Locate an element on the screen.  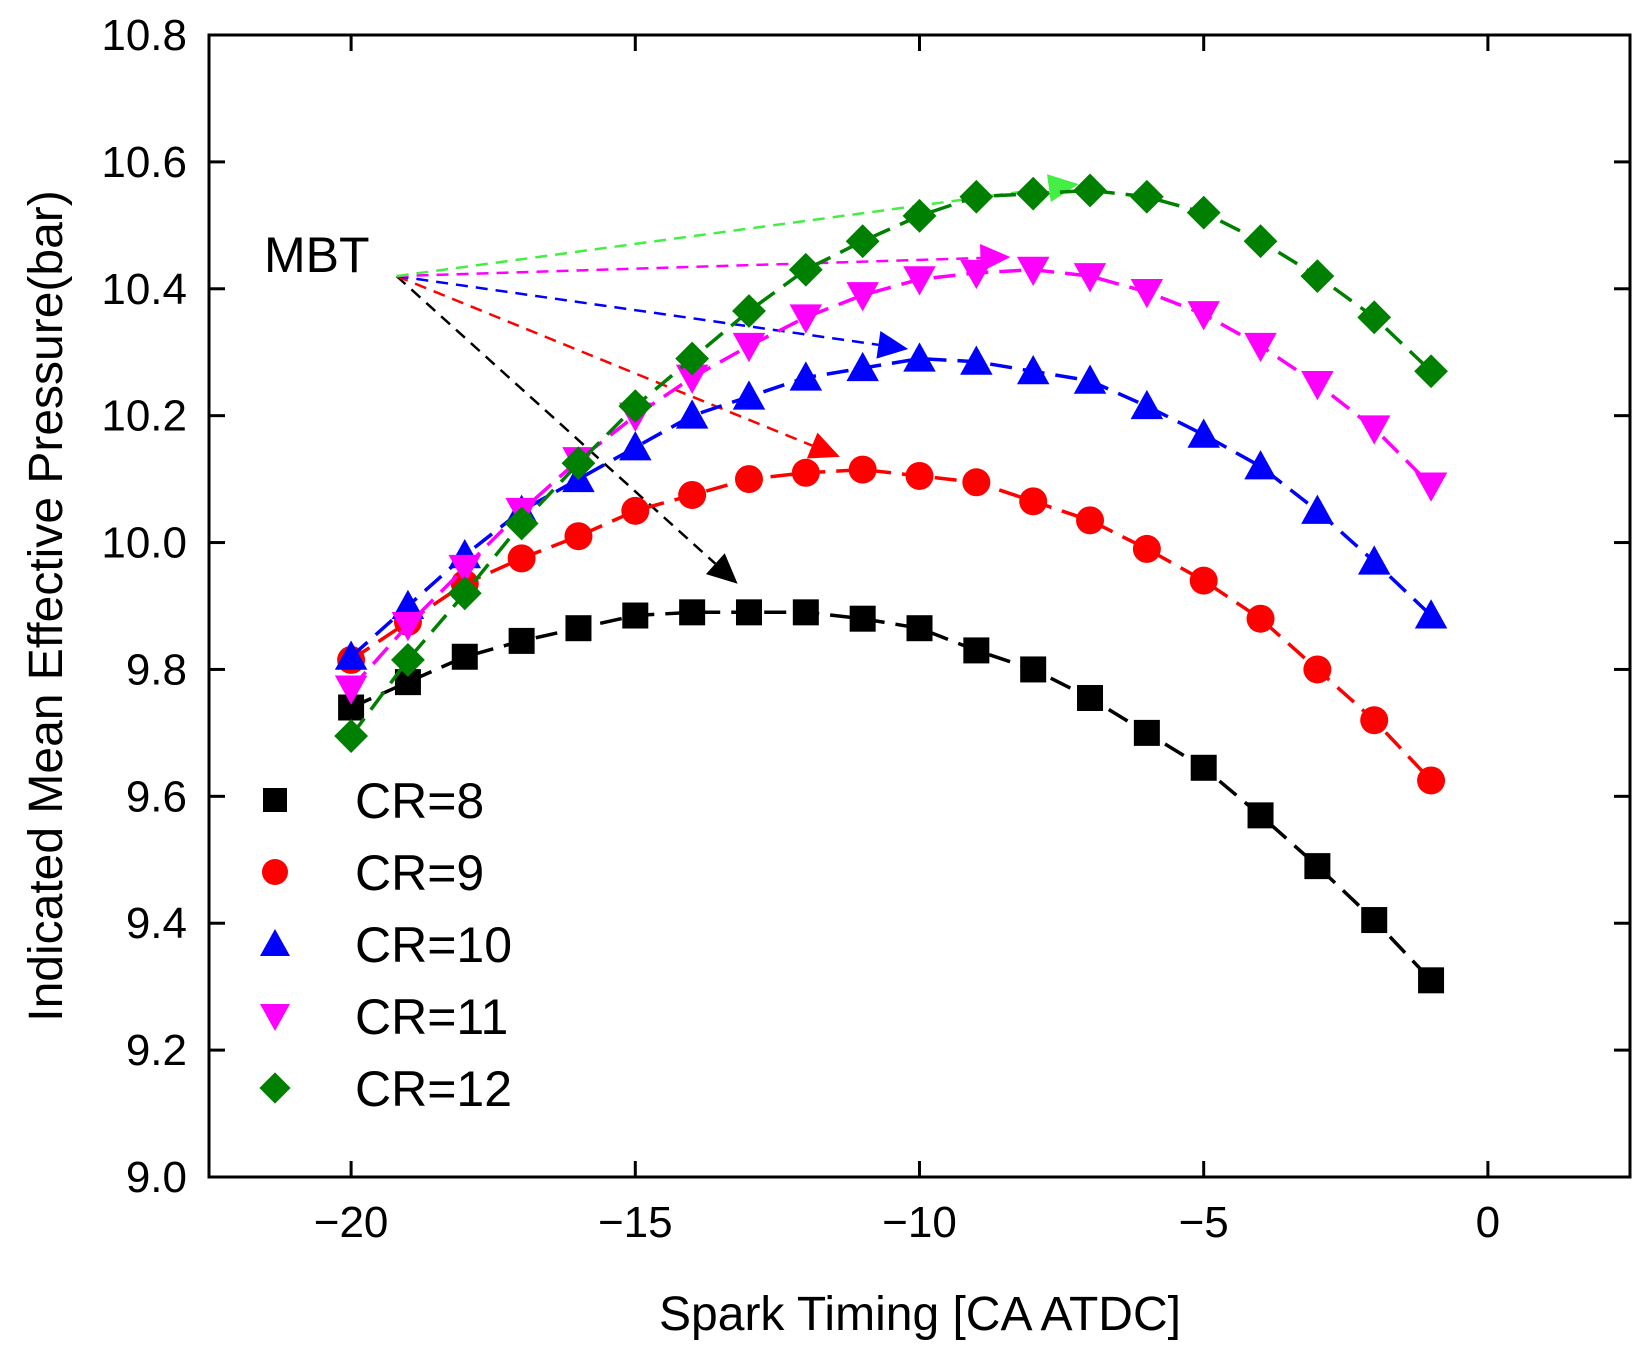
y-tick-label: 9.8 is located at coordinates (156, 669).